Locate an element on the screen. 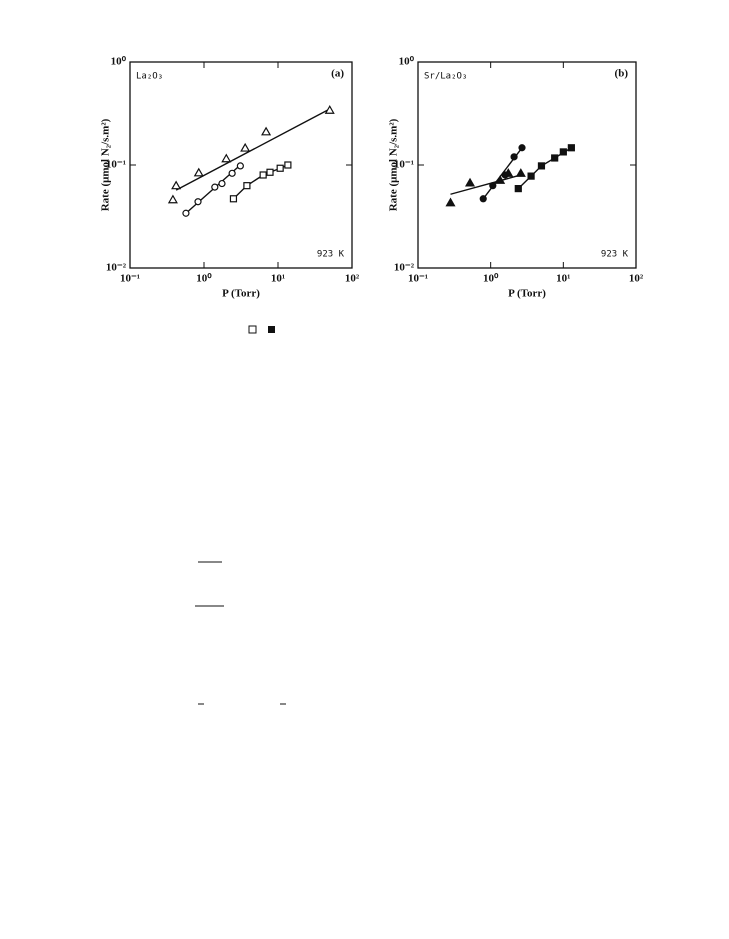 The image size is (729, 939). symbol-open-square is located at coordinates (252, 329).